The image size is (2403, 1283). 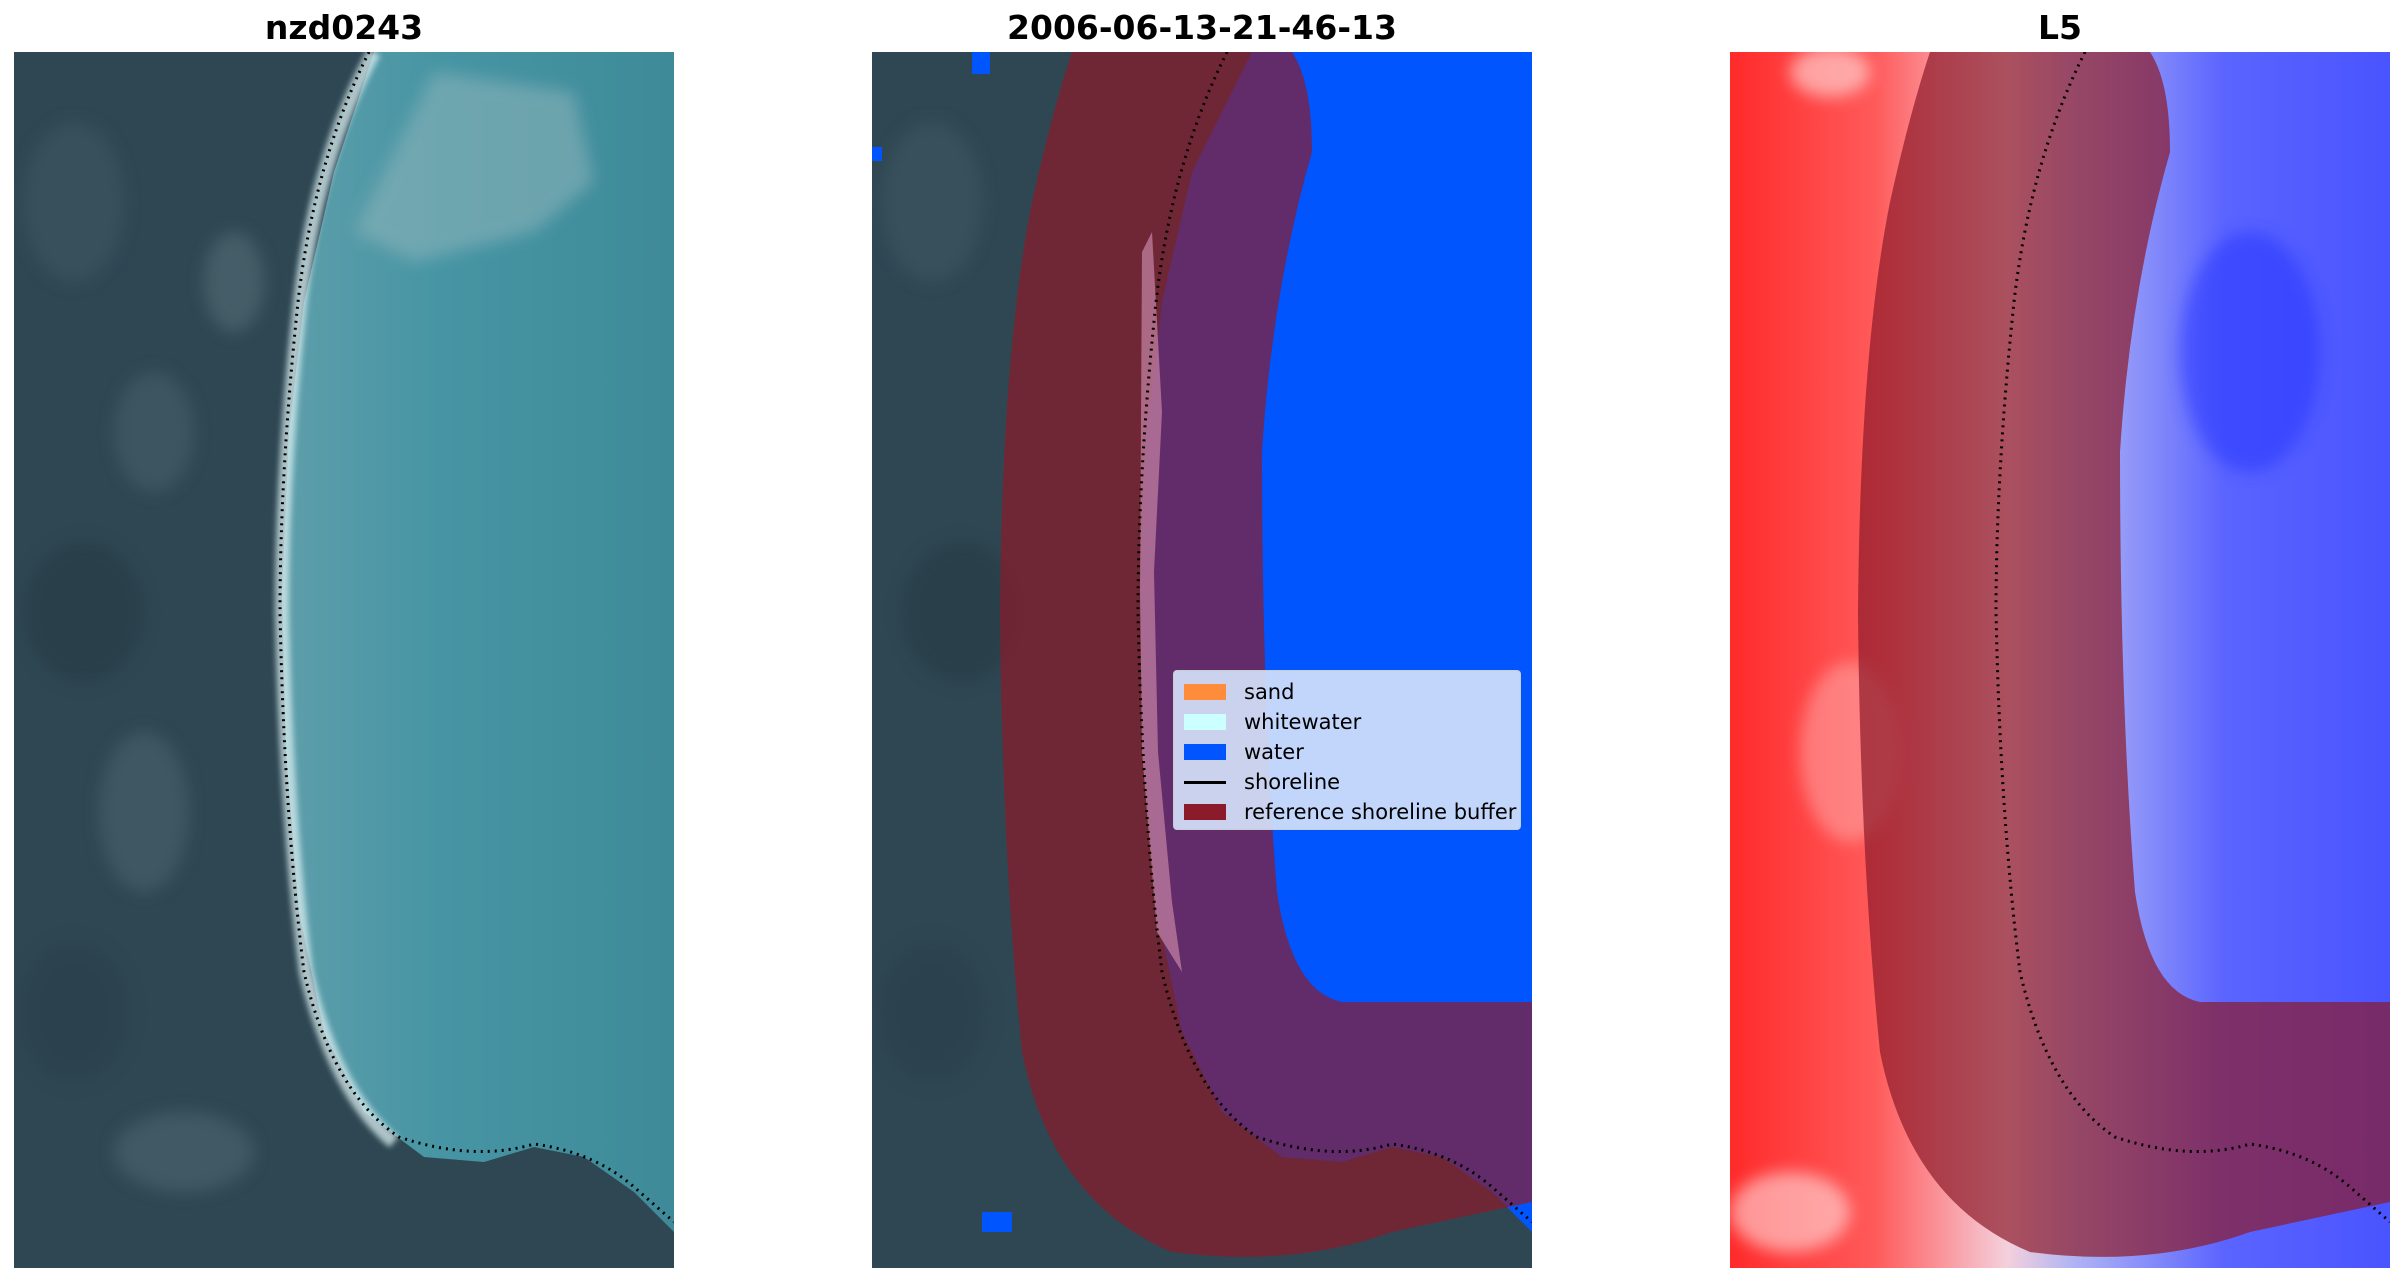 I want to click on legend-entry-buffer: reference shoreline buffer, so click(x=1350, y=812).